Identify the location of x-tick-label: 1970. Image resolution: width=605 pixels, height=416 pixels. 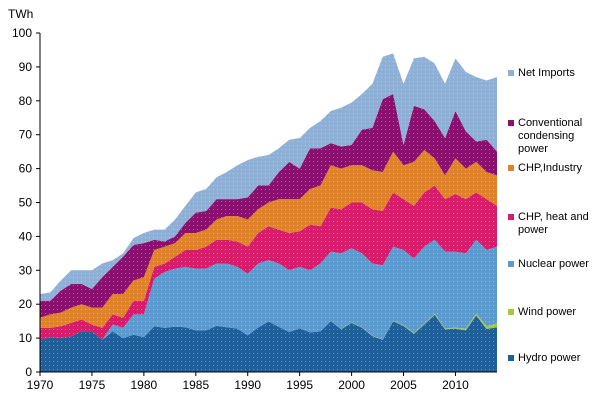
(40, 385).